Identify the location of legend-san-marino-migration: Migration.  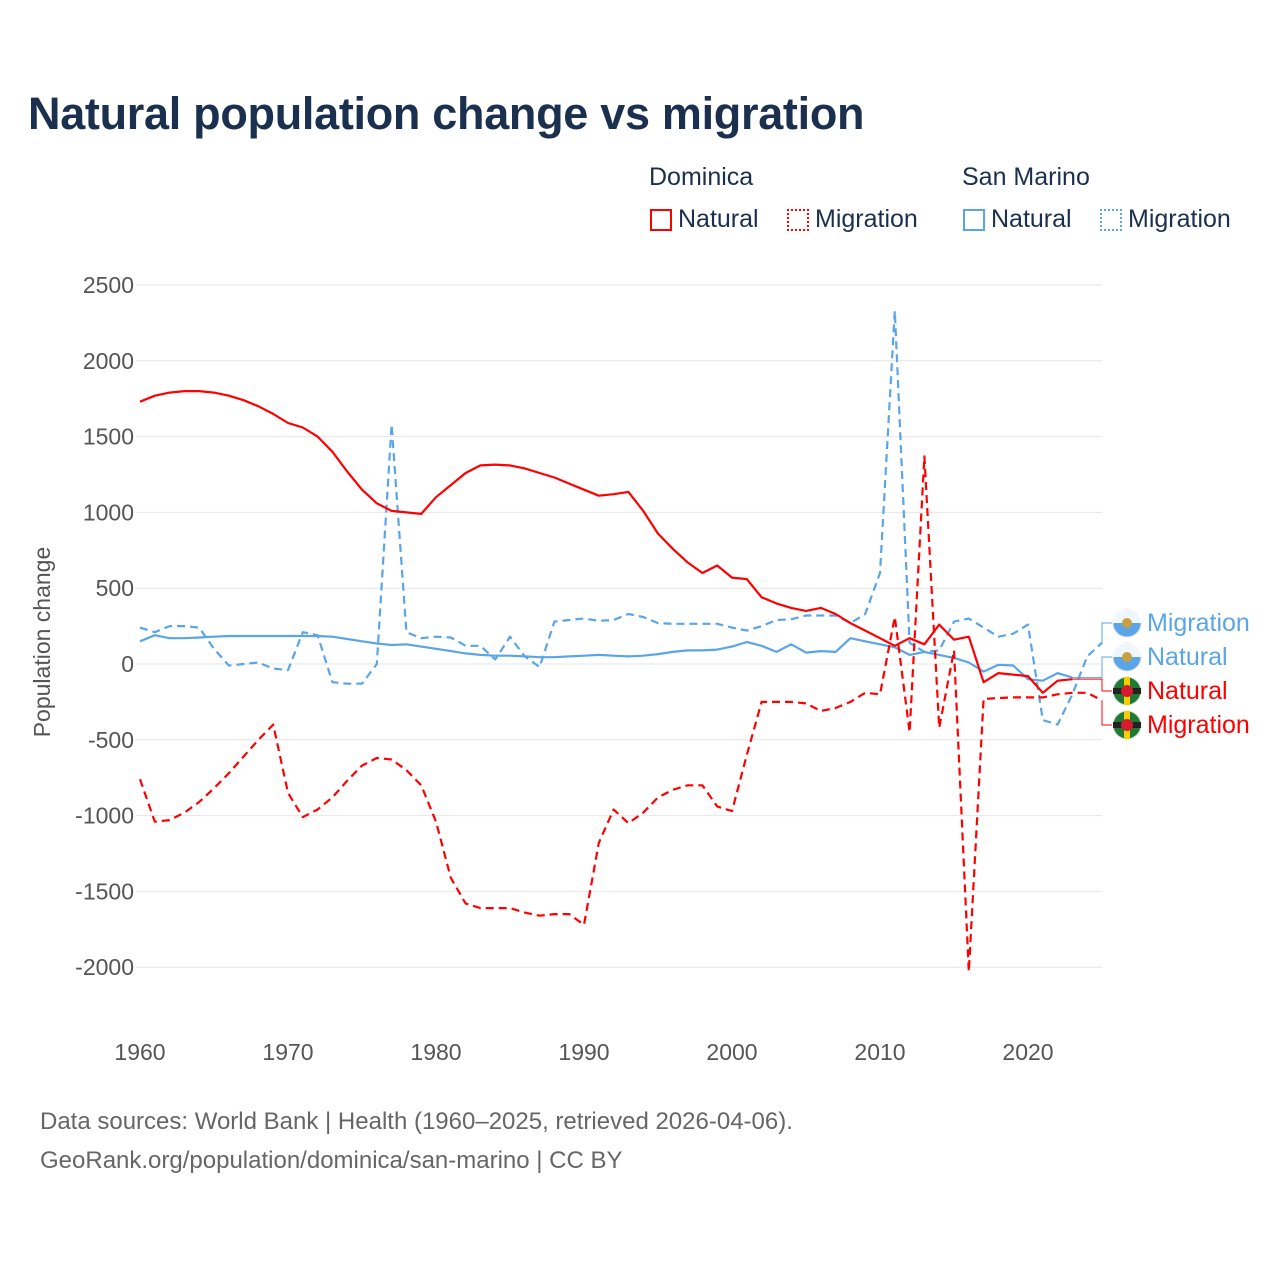
(1165, 219).